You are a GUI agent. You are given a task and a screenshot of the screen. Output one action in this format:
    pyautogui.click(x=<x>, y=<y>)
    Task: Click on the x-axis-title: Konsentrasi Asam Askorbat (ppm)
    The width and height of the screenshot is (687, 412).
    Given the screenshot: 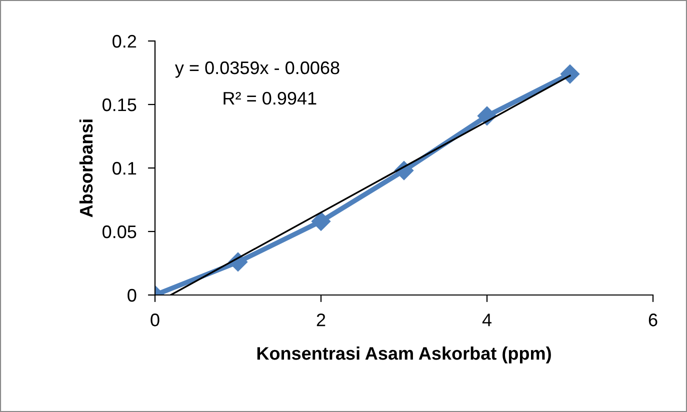 What is the action you would take?
    pyautogui.click(x=404, y=355)
    